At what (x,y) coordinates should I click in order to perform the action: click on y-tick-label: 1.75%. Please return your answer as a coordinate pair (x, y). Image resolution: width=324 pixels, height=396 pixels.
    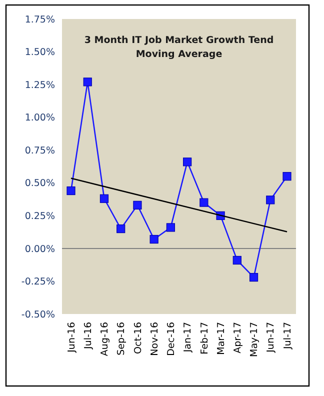
    Looking at the image, I should click on (39, 20).